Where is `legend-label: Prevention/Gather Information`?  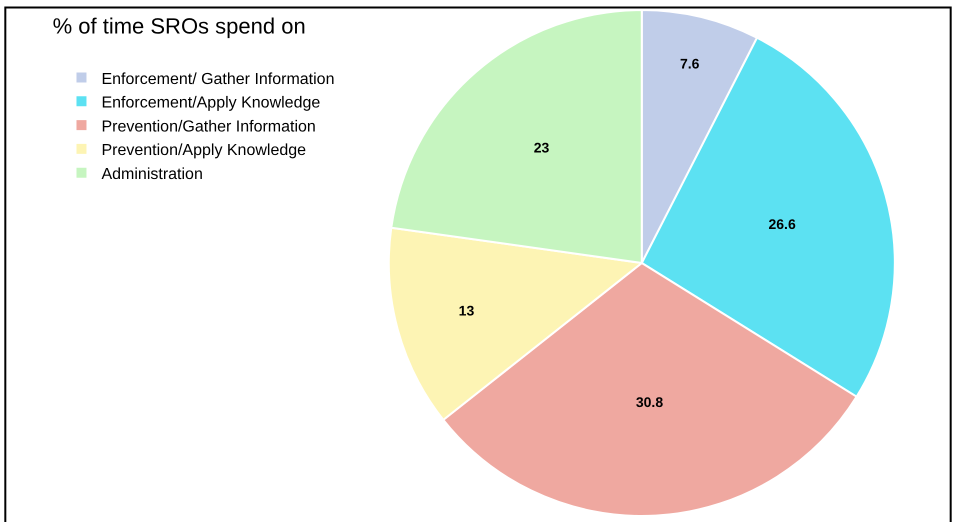
legend-label: Prevention/Gather Information is located at coordinates (208, 127).